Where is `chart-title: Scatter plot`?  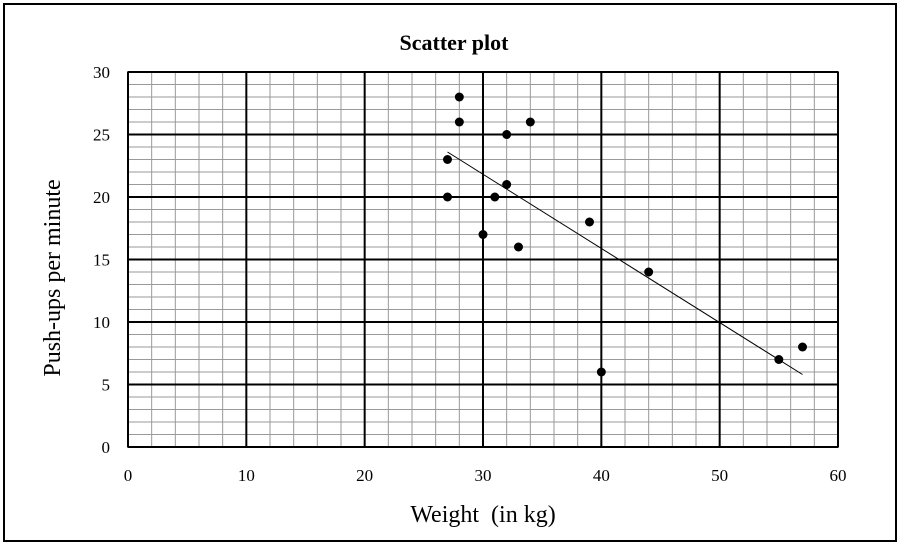 chart-title: Scatter plot is located at coordinates (455, 42).